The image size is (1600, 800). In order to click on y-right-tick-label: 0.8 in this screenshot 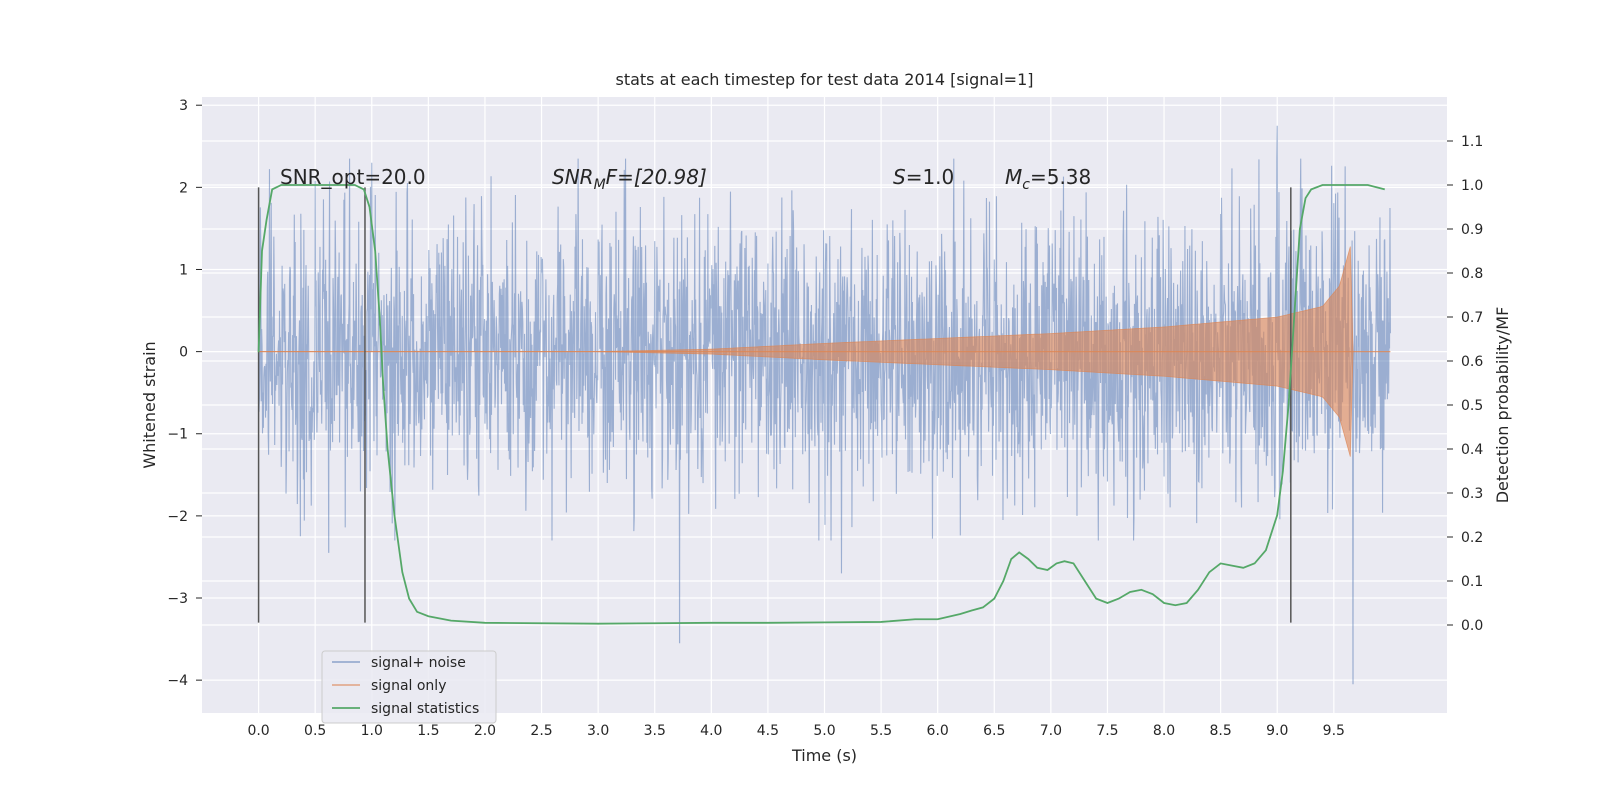, I will do `click(1472, 274)`.